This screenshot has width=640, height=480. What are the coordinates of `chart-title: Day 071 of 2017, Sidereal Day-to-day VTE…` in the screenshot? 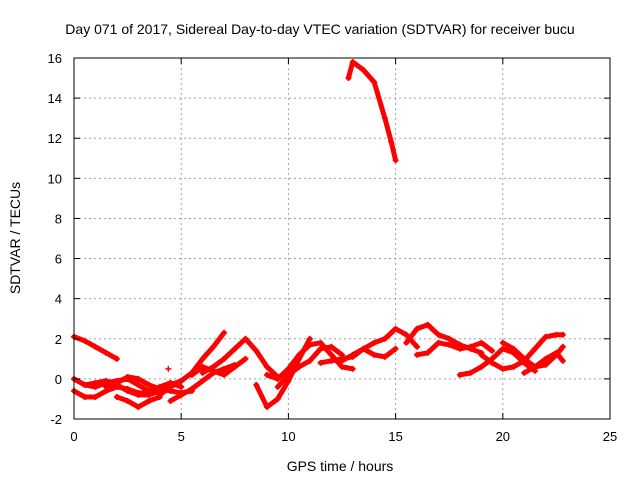 It's located at (319, 29).